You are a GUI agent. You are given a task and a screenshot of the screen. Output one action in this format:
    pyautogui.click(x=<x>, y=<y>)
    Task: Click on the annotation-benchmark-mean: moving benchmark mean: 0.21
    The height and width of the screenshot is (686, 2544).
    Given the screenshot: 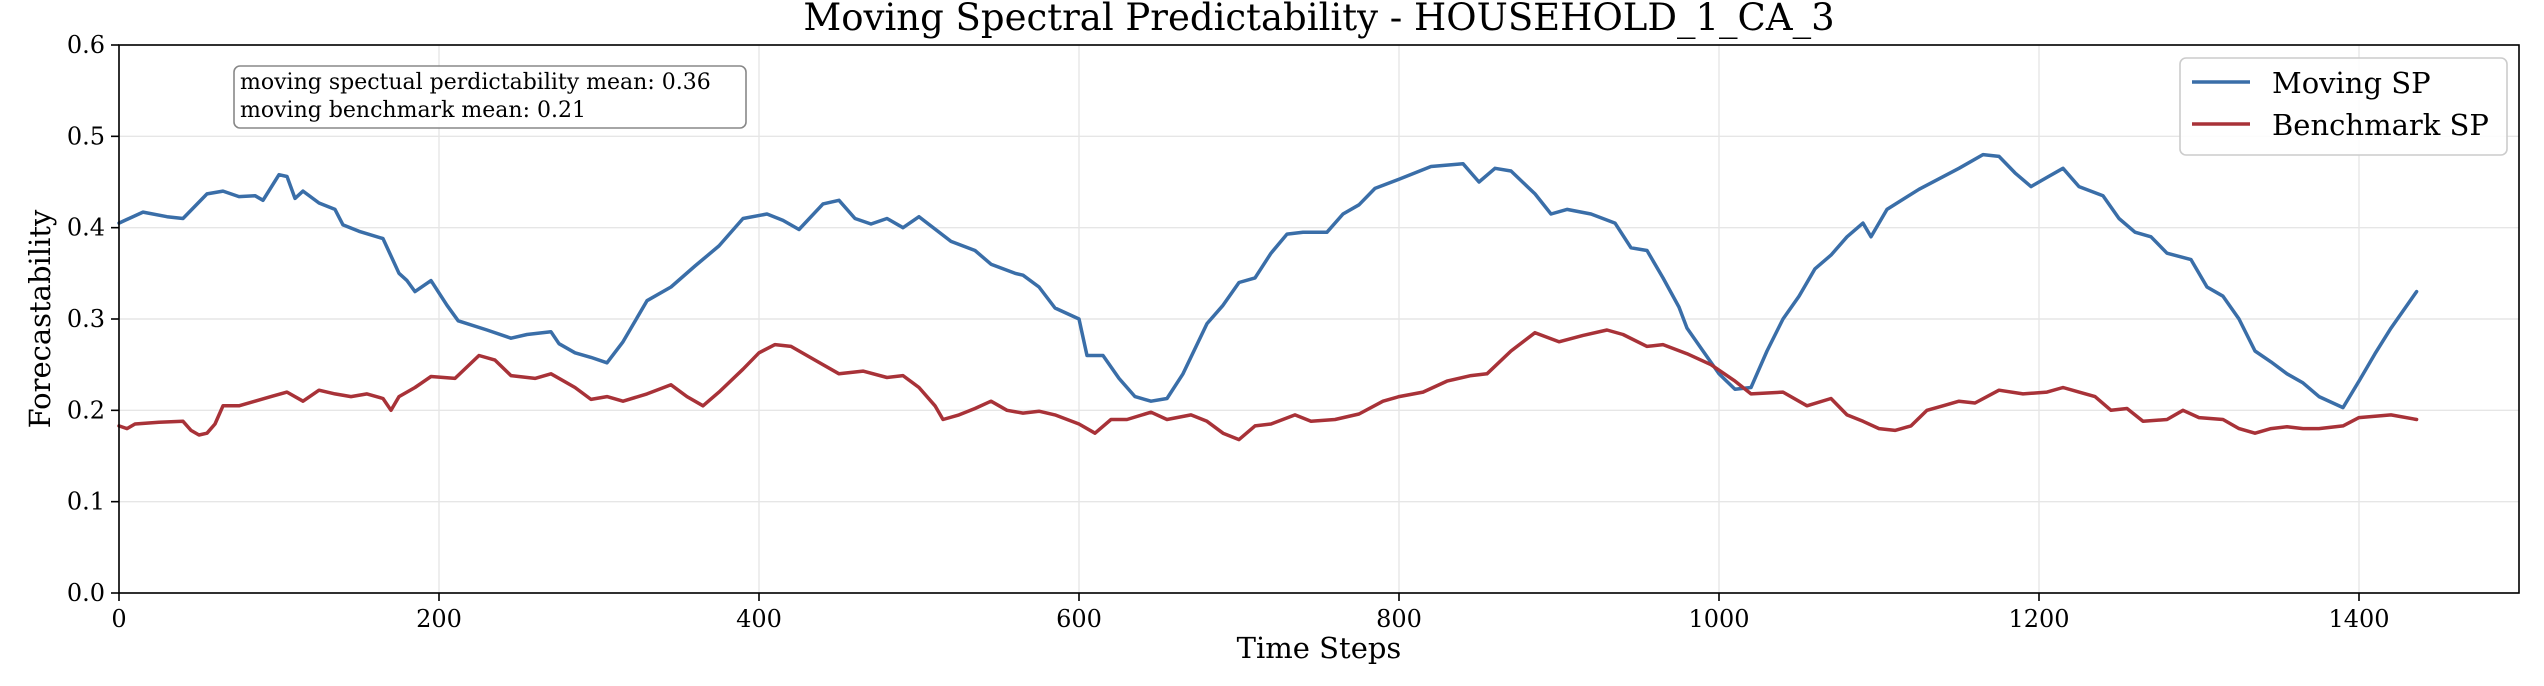 What is the action you would take?
    pyautogui.click(x=413, y=110)
    